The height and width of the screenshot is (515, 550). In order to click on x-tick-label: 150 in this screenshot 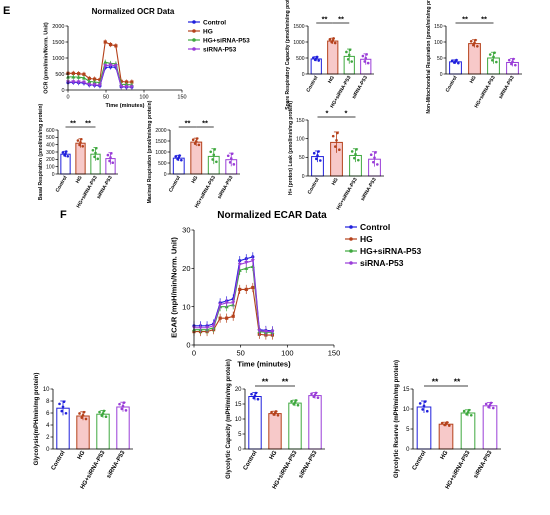, I will do `click(181, 98)`.